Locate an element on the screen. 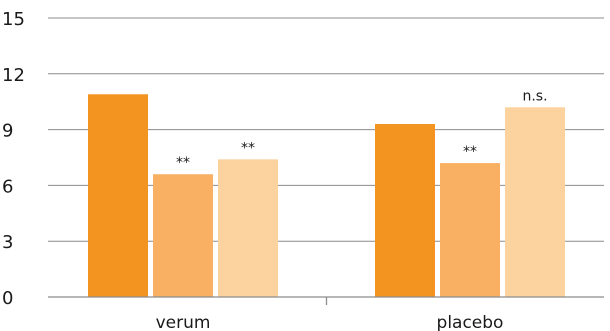 Image resolution: width=610 pixels, height=331 pixels. y-tick-label: 15 is located at coordinates (13, 19).